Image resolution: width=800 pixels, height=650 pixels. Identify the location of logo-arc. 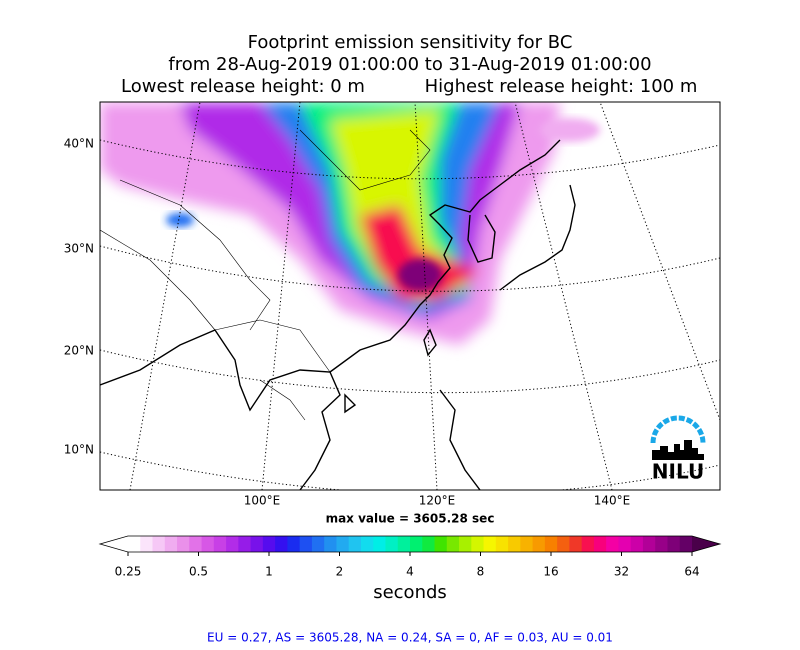
(678, 429).